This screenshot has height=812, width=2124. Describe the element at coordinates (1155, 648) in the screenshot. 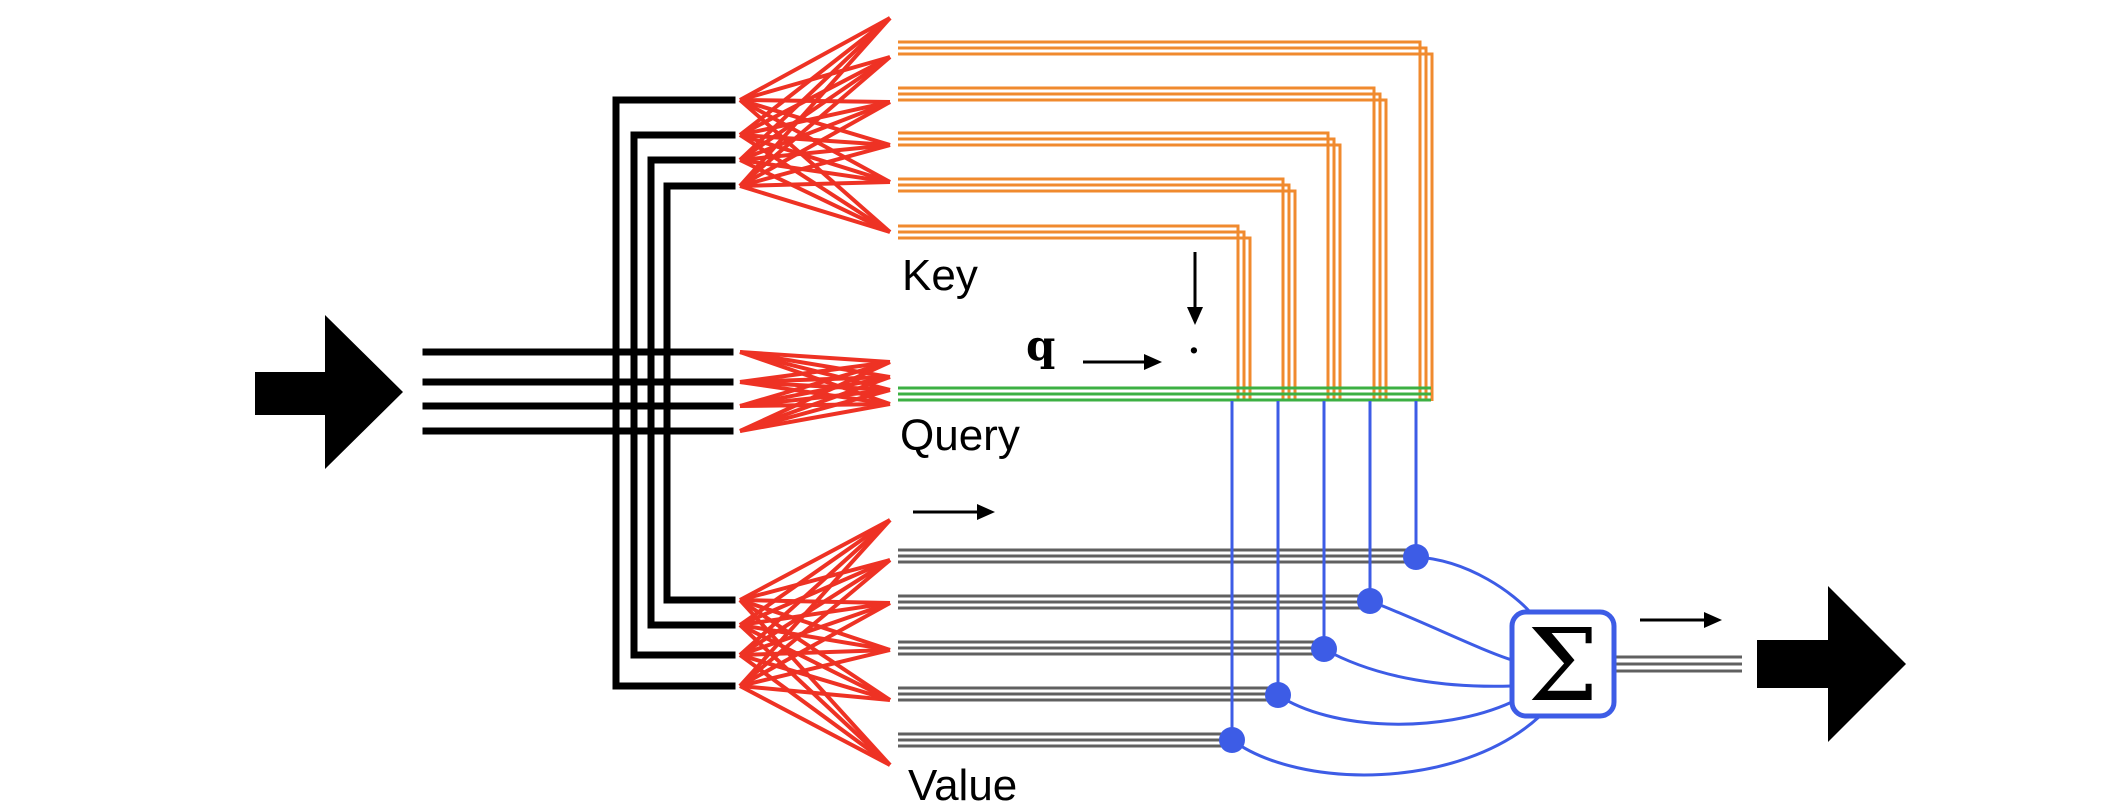

I see `value-bundles` at that location.